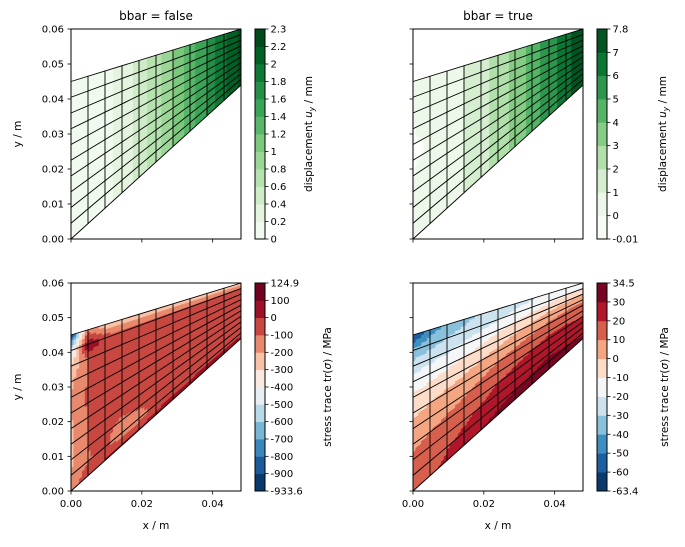 The image size is (685, 547). I want to click on contour-fill, so click(156, 134).